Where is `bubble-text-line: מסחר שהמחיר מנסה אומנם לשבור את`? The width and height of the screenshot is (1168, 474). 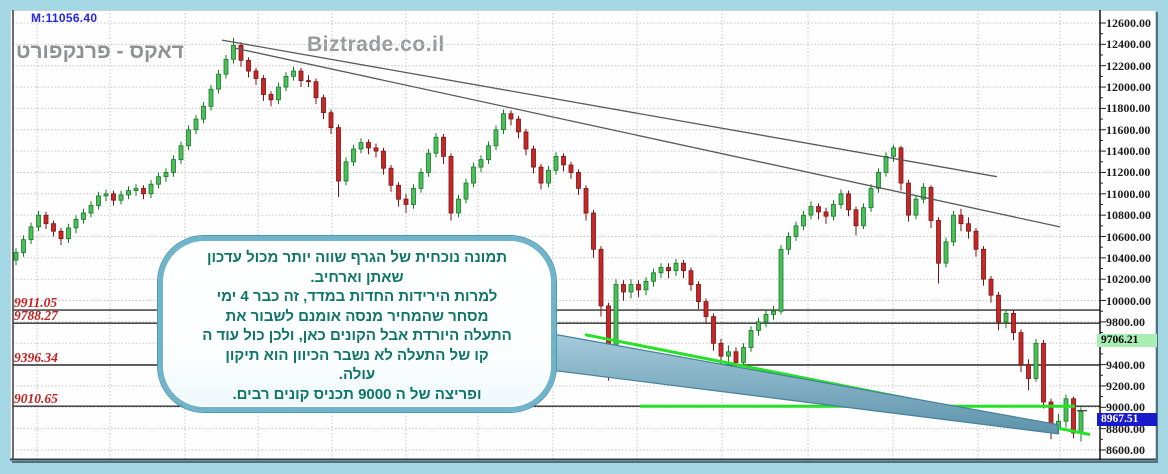
bubble-text-line: מסחר שהמחיר מנסה אומנם לשבור את is located at coordinates (357, 316).